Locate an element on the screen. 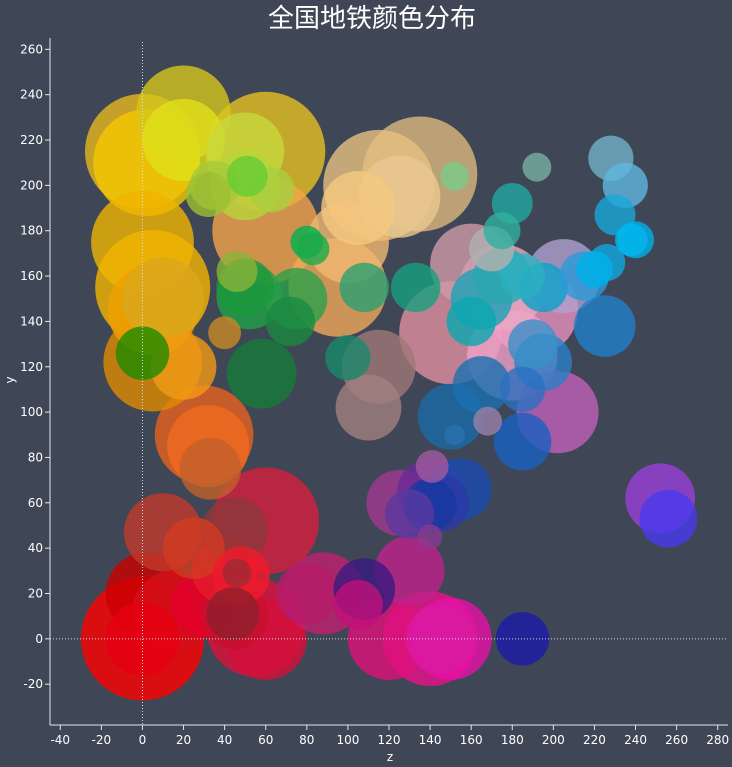 The height and width of the screenshot is (767, 732). x-tick-label: 160 is located at coordinates (471, 740).